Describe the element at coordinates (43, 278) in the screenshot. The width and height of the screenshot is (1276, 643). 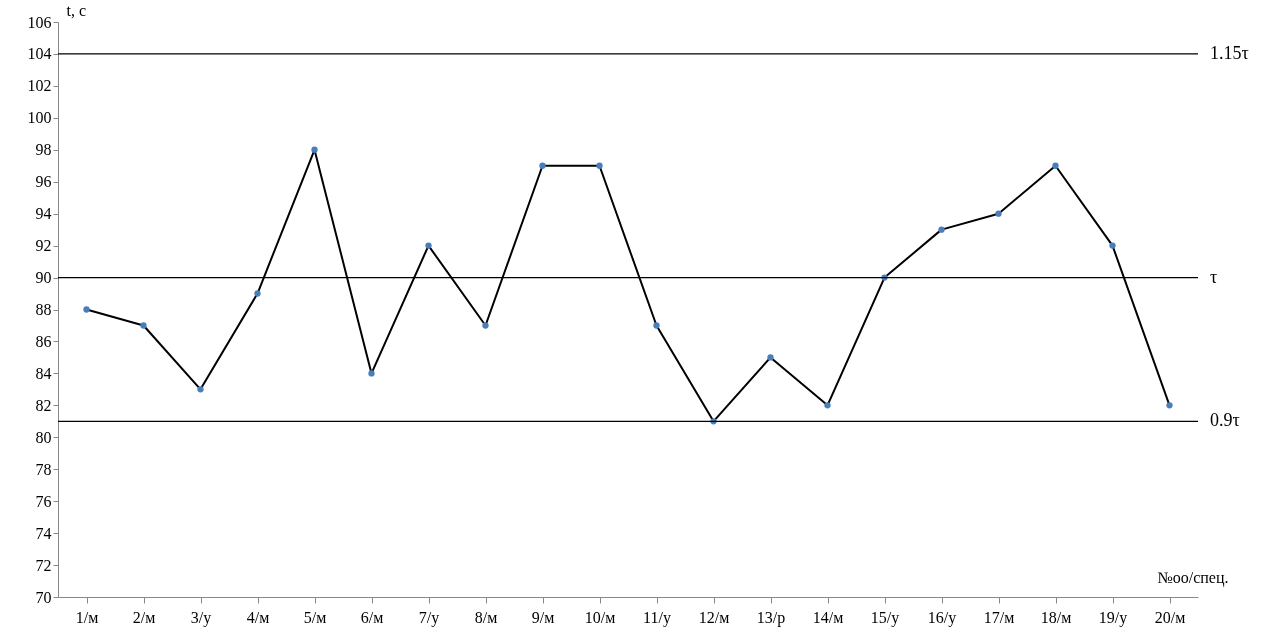
I see `y-tick-label: 90` at that location.